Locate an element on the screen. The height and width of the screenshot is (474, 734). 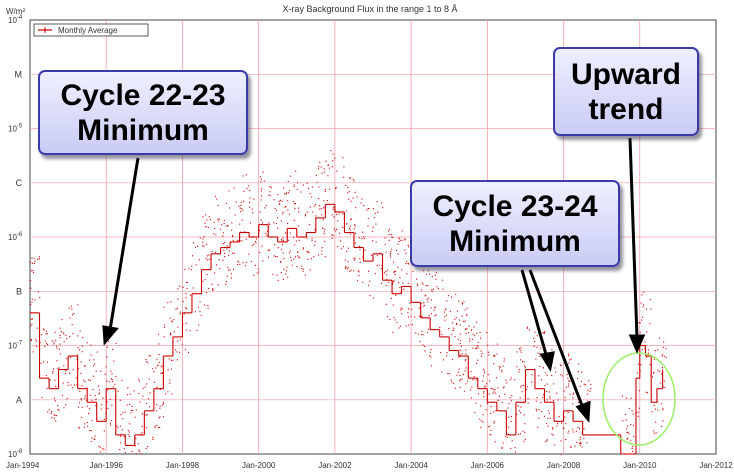
callout-cycle-23-24-line1: Cycle 23-24 is located at coordinates (515, 206).